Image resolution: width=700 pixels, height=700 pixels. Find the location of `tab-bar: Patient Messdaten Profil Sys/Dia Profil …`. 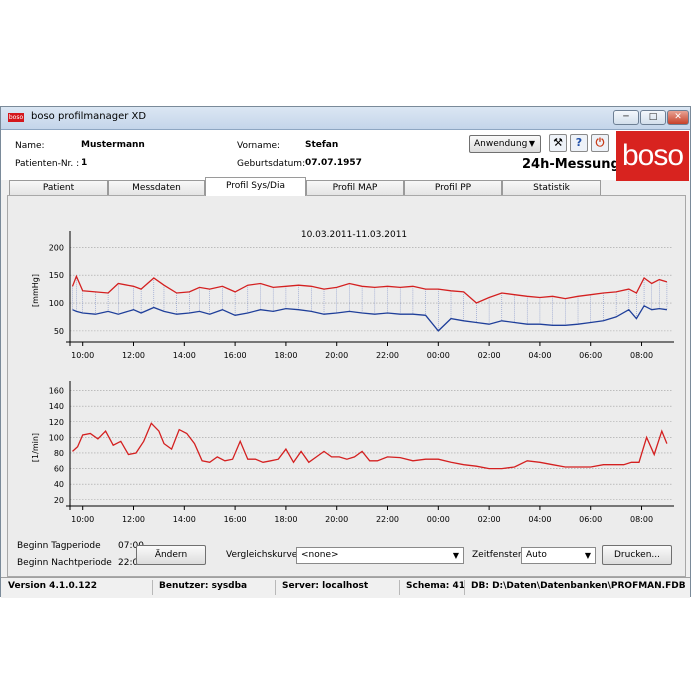

tab-bar: Patient Messdaten Profil Sys/Dia Profil … is located at coordinates (345, 186).